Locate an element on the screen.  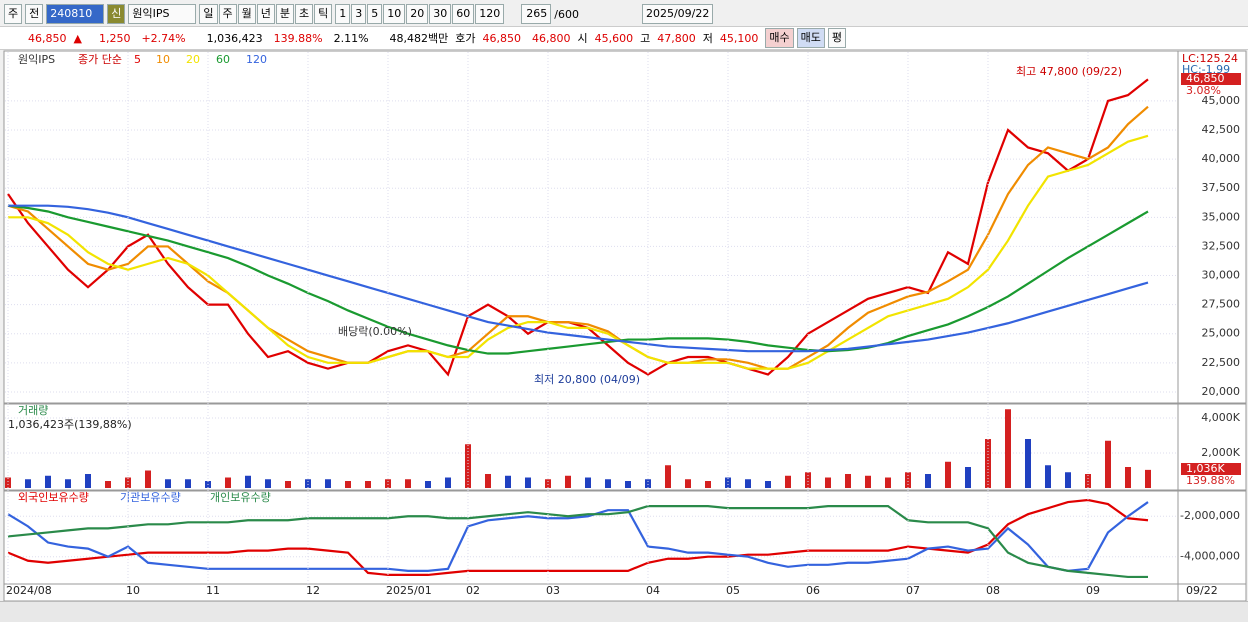
unit-button: 분 is located at coordinates (284, 14).